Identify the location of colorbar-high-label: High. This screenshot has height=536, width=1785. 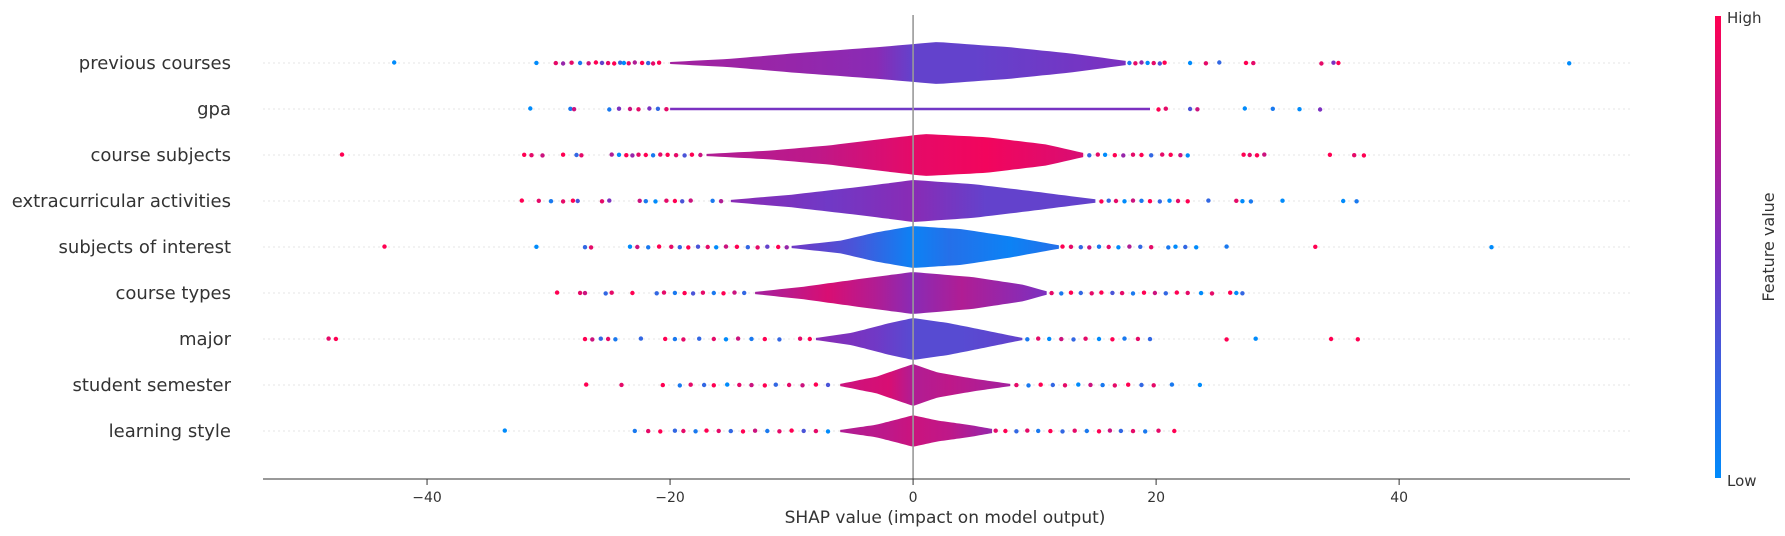
(1744, 18).